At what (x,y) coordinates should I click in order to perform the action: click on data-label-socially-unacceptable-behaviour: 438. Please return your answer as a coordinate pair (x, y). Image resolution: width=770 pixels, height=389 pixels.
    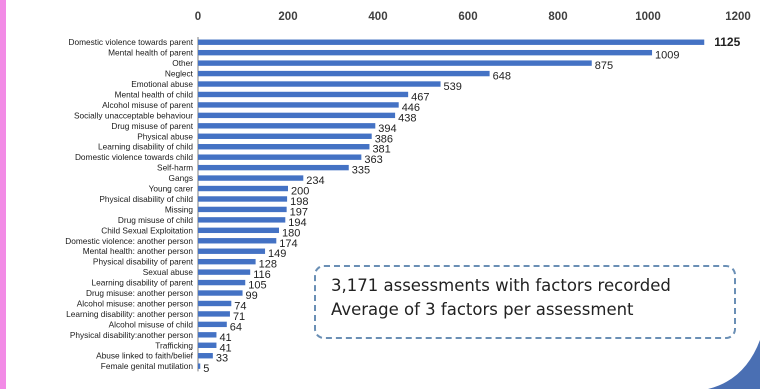
    Looking at the image, I should click on (407, 118).